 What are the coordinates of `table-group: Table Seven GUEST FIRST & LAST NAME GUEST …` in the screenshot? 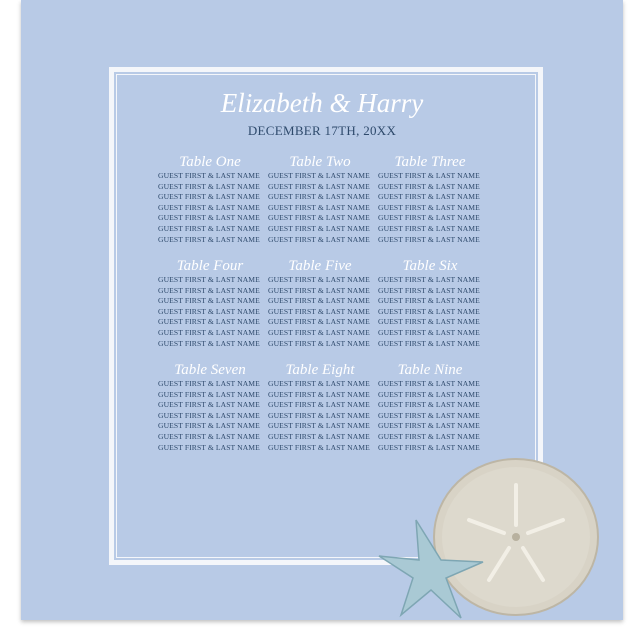 It's located at (210, 407).